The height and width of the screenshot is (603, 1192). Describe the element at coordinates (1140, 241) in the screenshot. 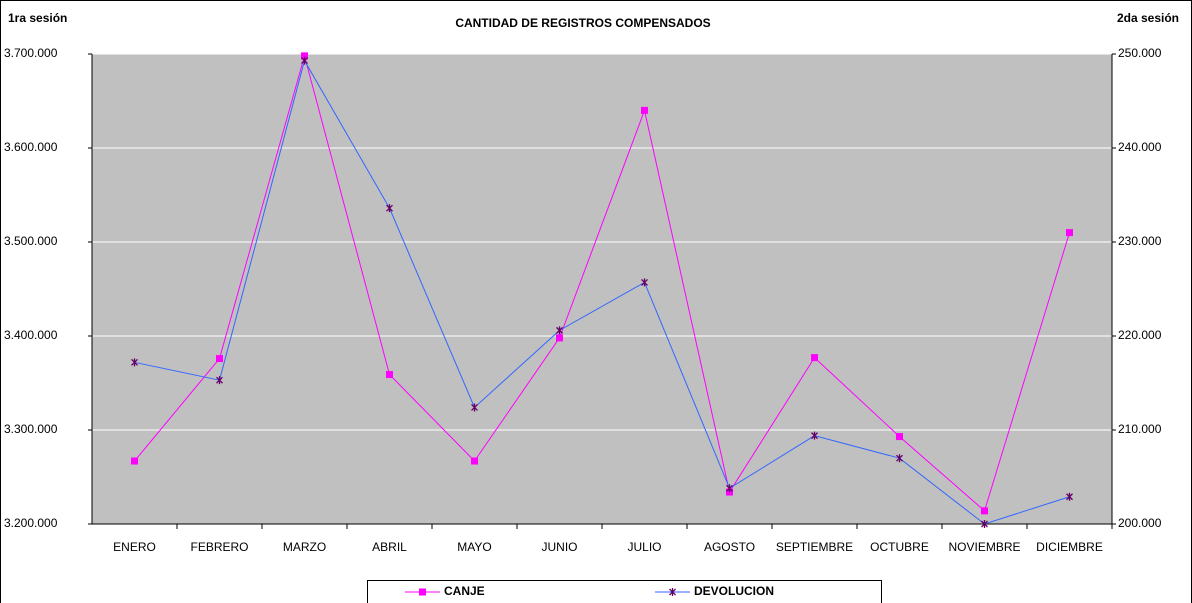

I see `y2-tick-label: 230.000` at that location.